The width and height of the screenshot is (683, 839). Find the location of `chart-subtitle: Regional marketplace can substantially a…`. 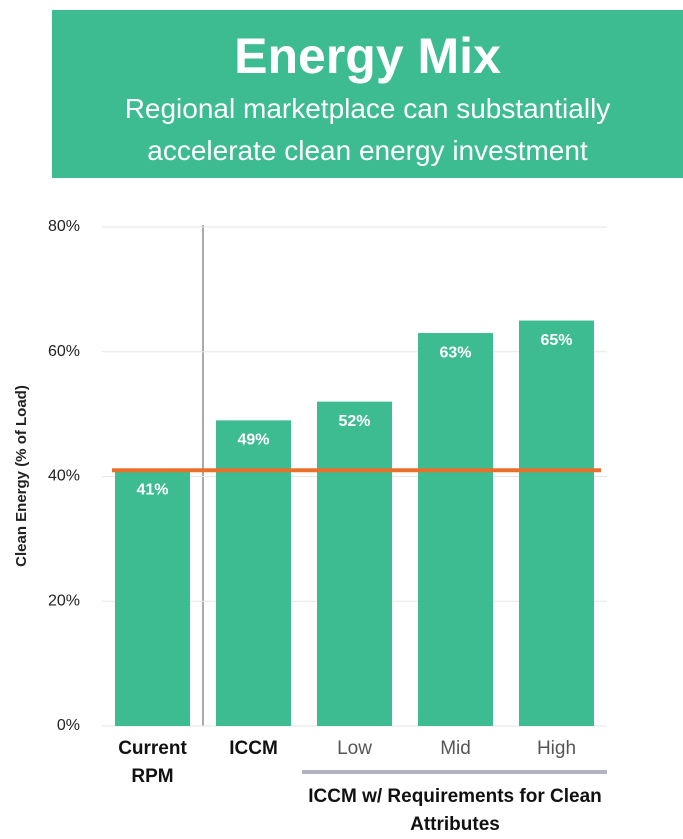

chart-subtitle: Regional marketplace can substantially a… is located at coordinates (367, 129).